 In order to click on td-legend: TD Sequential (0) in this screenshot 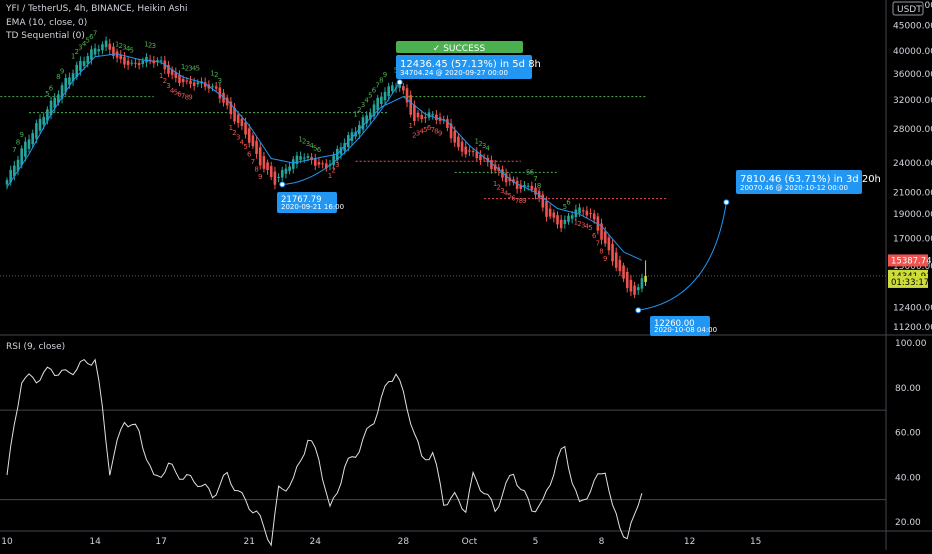, I will do `click(45, 36)`.